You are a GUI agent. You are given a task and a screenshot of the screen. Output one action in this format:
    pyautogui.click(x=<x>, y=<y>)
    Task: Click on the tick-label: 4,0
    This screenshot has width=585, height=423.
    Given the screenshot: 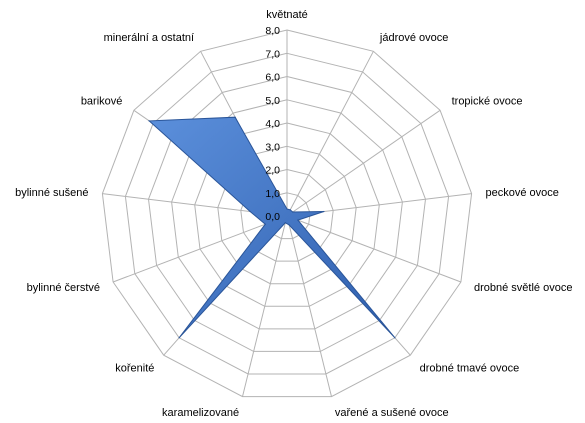 What is the action you would take?
    pyautogui.click(x=272, y=124)
    